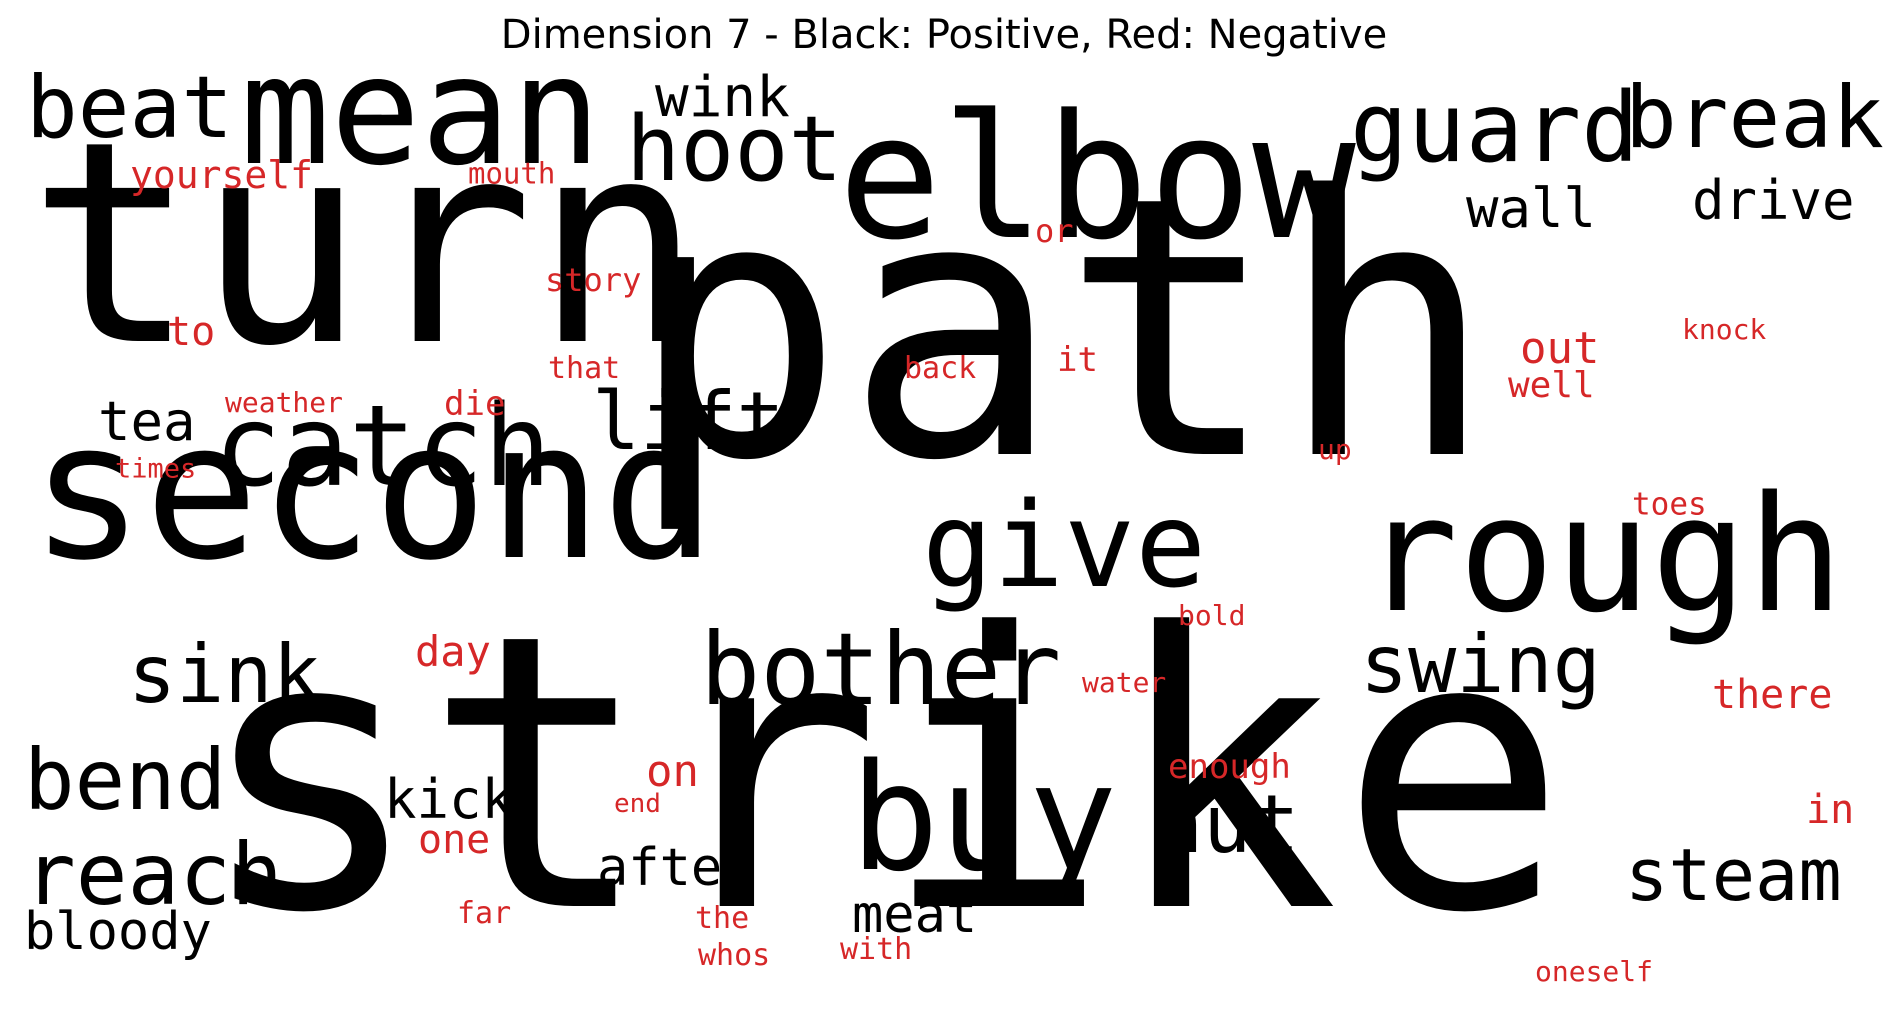 This screenshot has width=1888, height=1010. Describe the element at coordinates (1551, 385) in the screenshot. I see `word-well: well` at that location.